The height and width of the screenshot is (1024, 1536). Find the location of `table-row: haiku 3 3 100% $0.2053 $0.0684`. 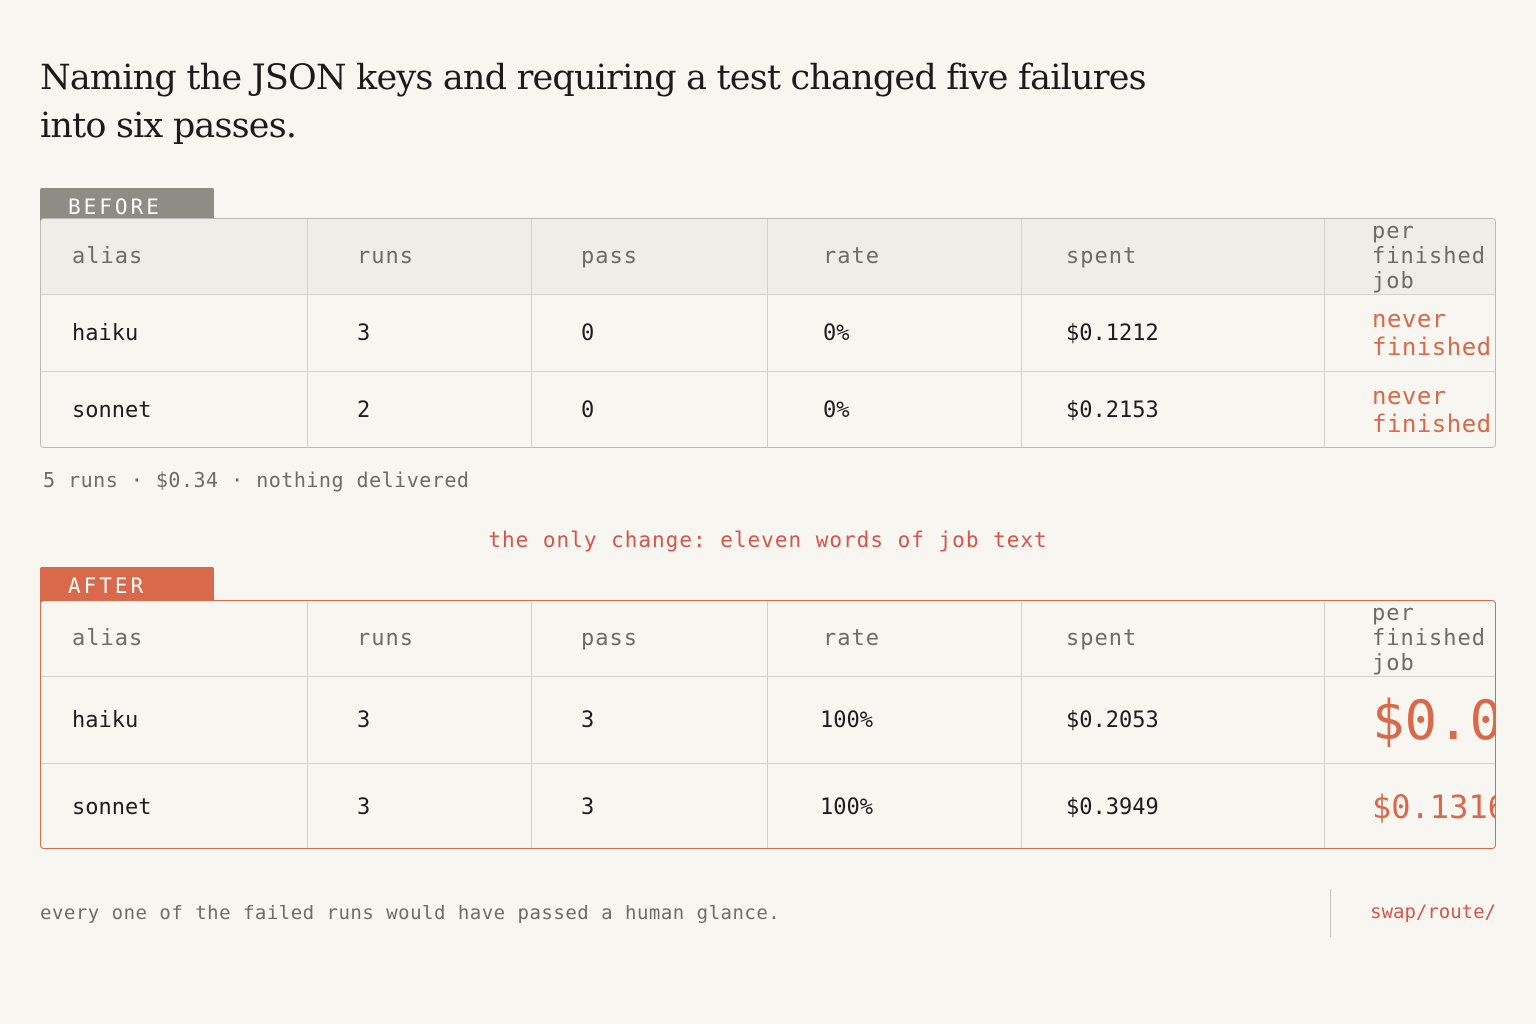

table-row: haiku 3 3 100% $0.2053 $0.0684 is located at coordinates (768, 720).